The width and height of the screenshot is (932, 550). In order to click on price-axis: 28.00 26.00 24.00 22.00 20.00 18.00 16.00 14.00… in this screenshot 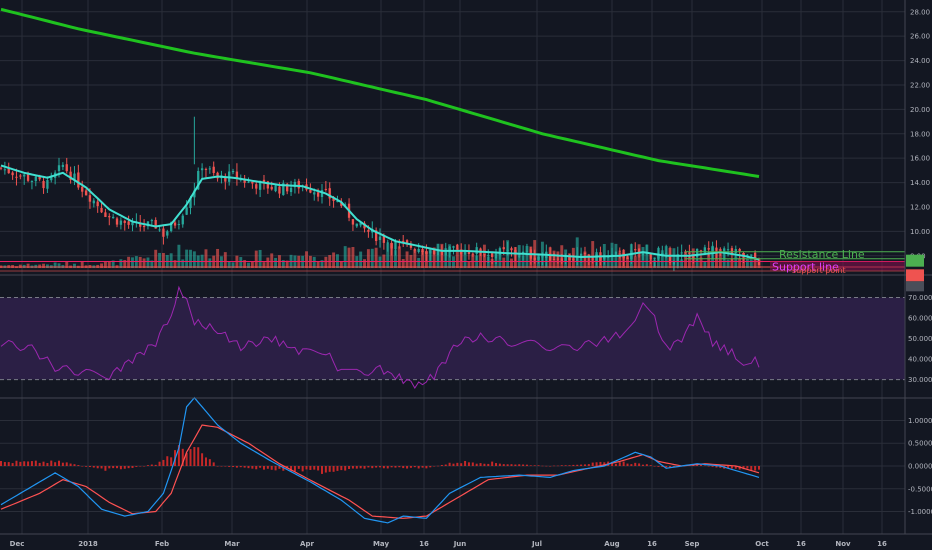, I will do `click(920, 134)`.